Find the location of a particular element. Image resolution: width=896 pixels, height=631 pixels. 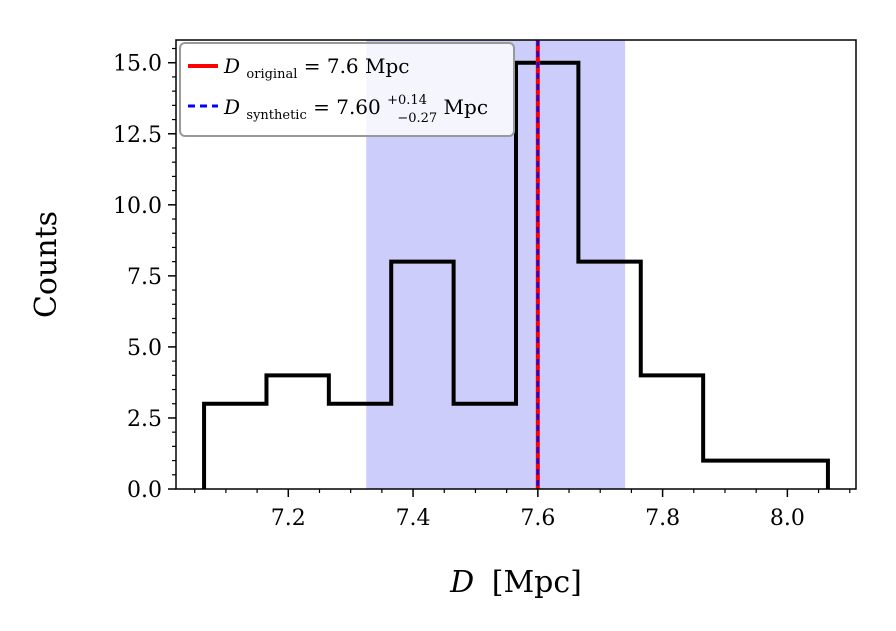

y-tick-label: 5.0 is located at coordinates (144, 348).